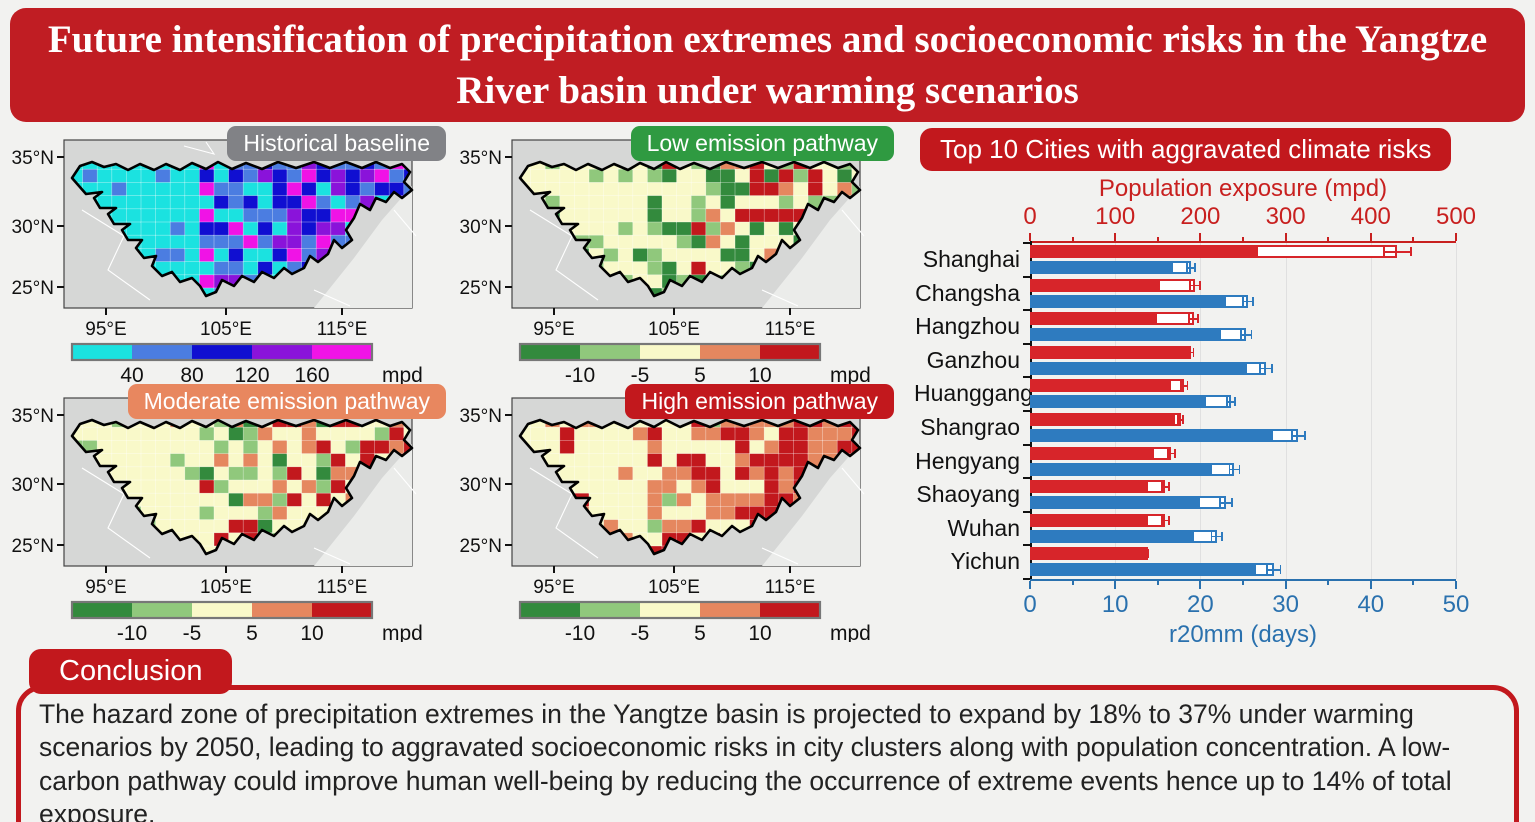 The image size is (1535, 822). Describe the element at coordinates (1200, 604) in the screenshot. I see `bottom-tick-label: 20` at that location.